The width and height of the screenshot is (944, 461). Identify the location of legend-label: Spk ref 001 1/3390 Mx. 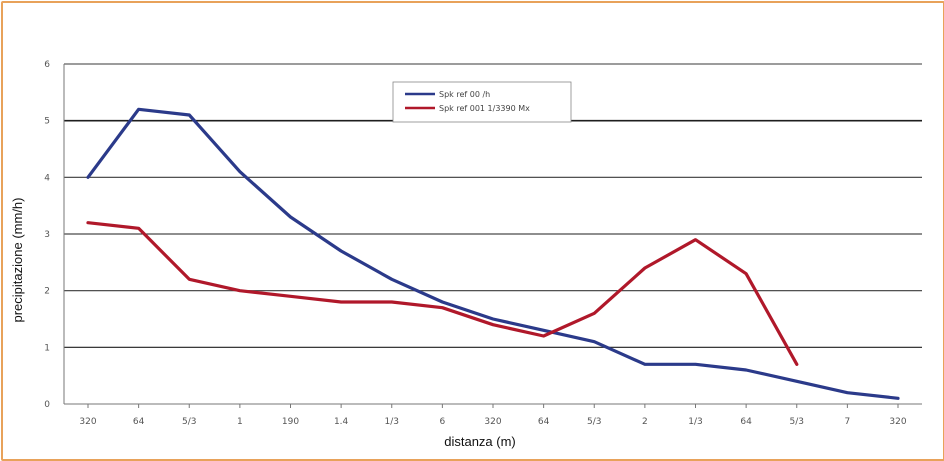
(484, 108).